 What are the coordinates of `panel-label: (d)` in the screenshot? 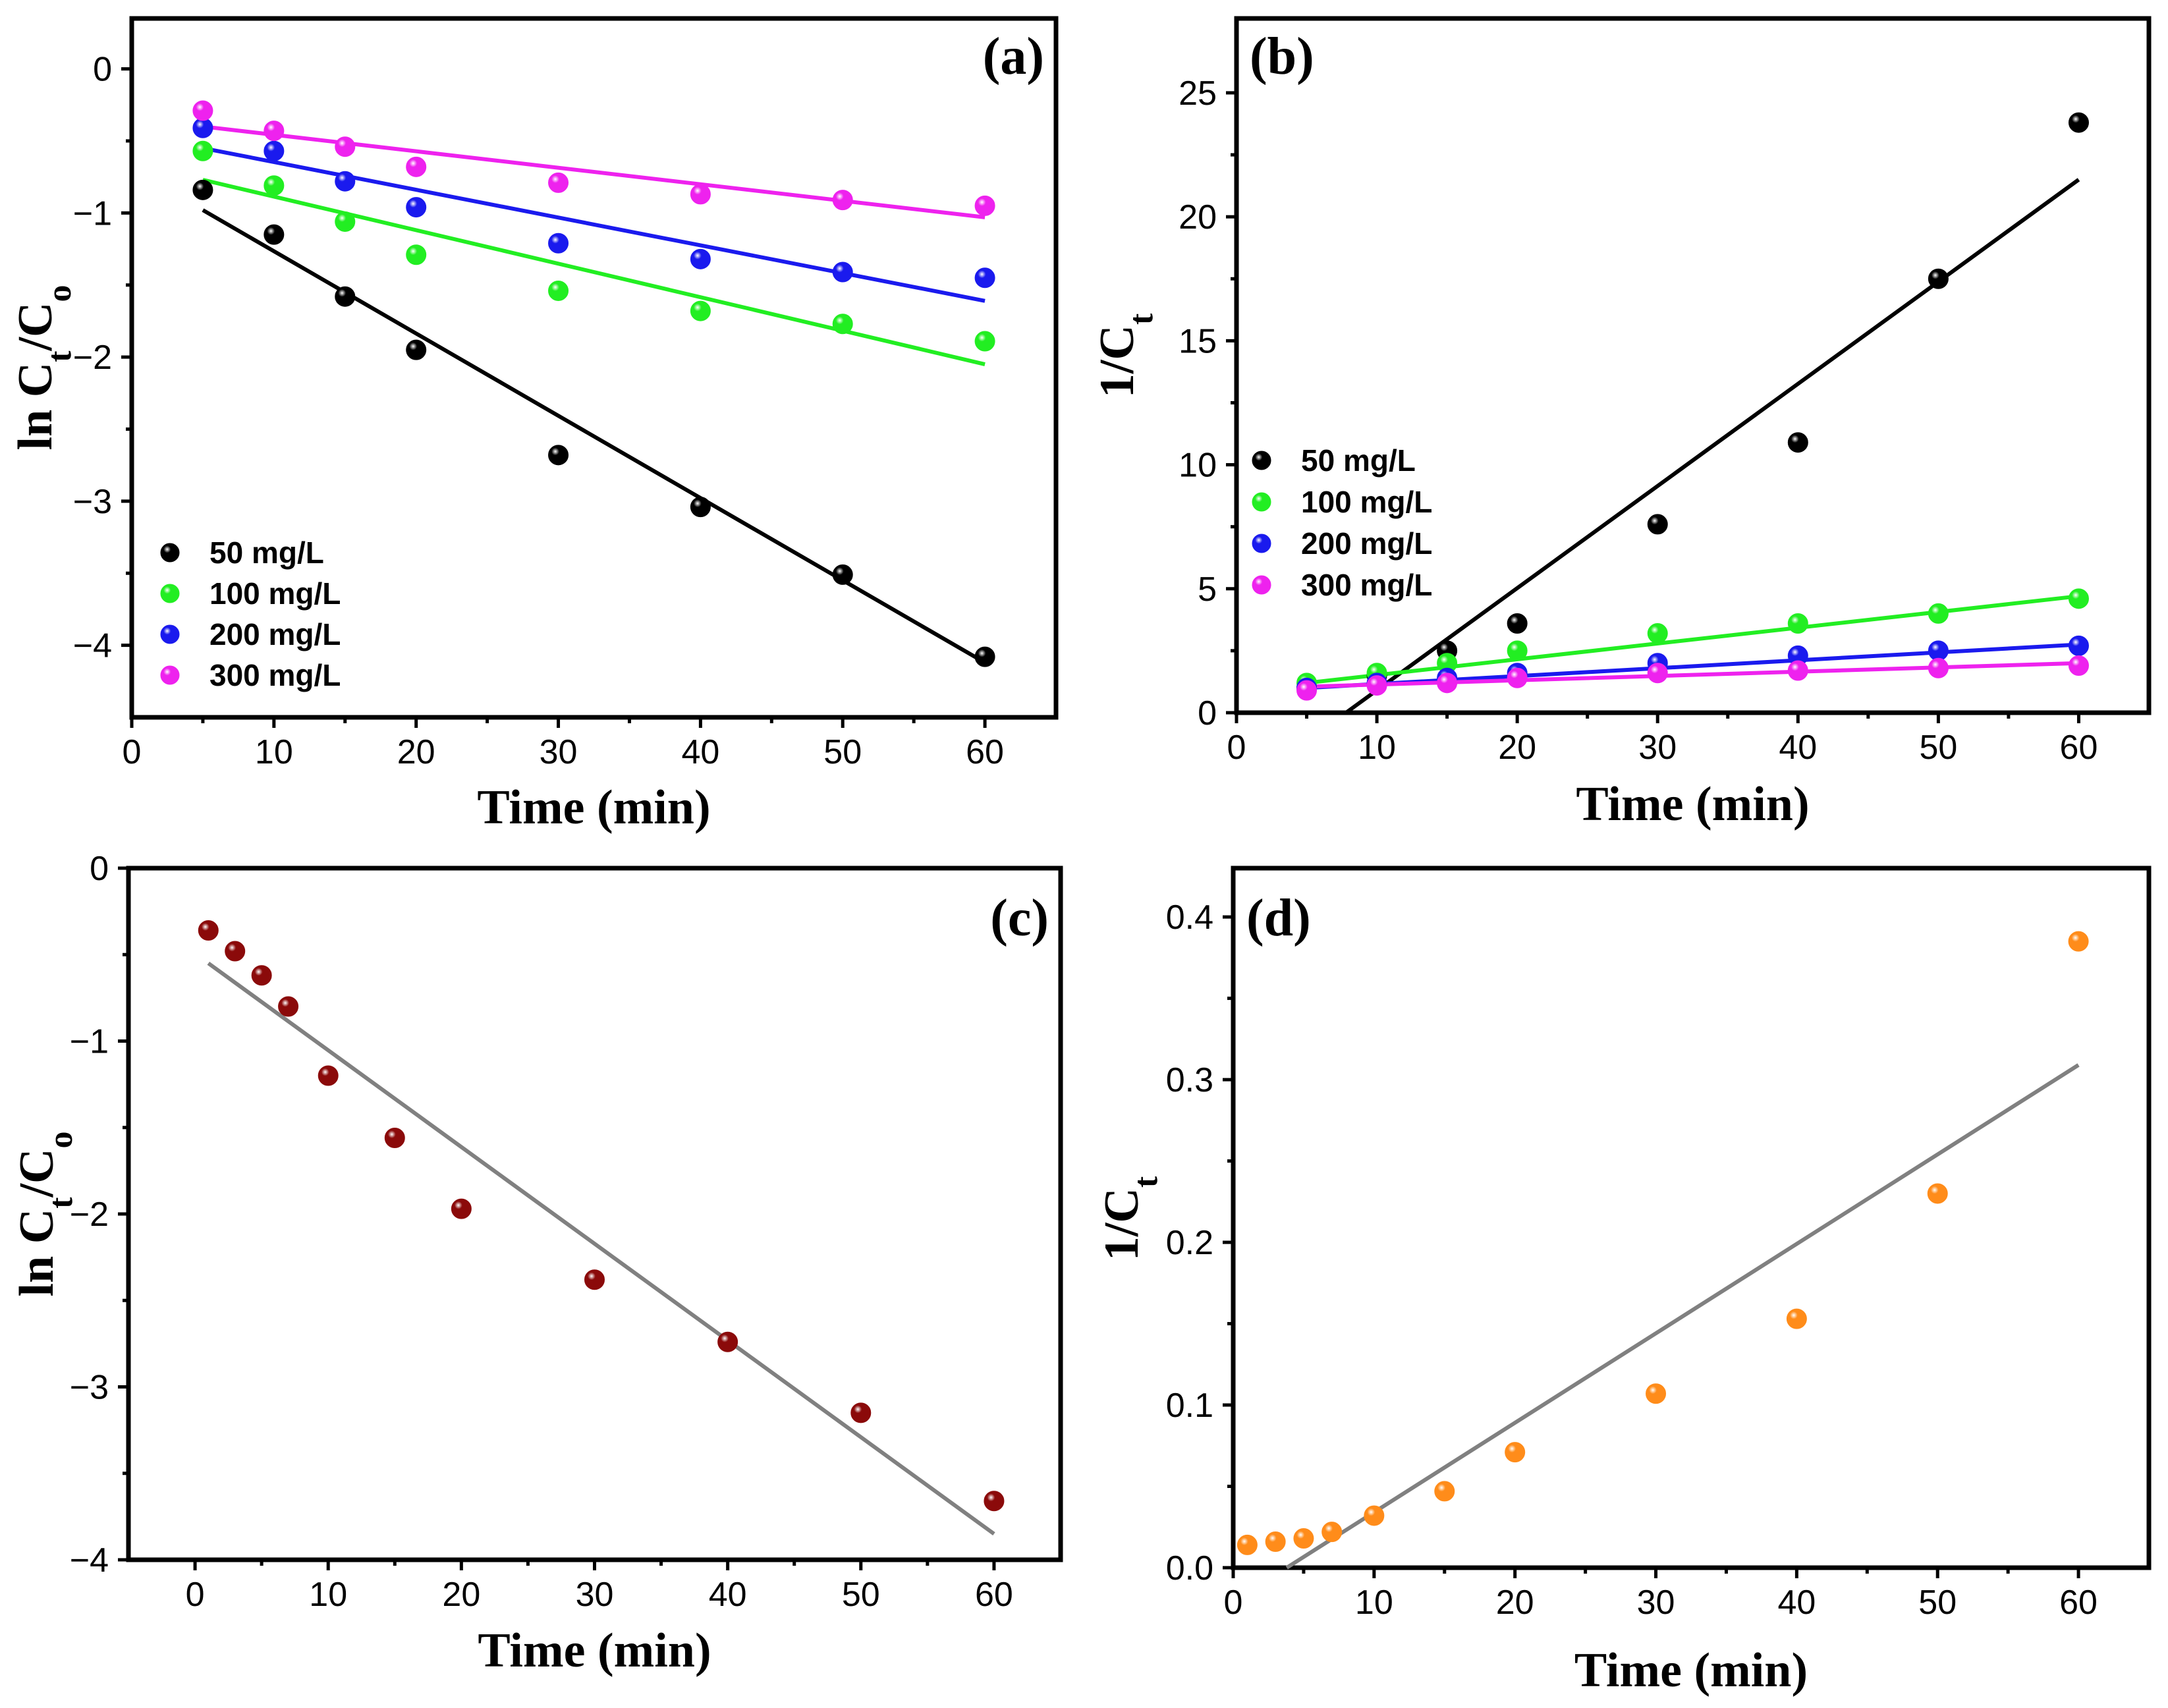 It's located at (1278, 918).